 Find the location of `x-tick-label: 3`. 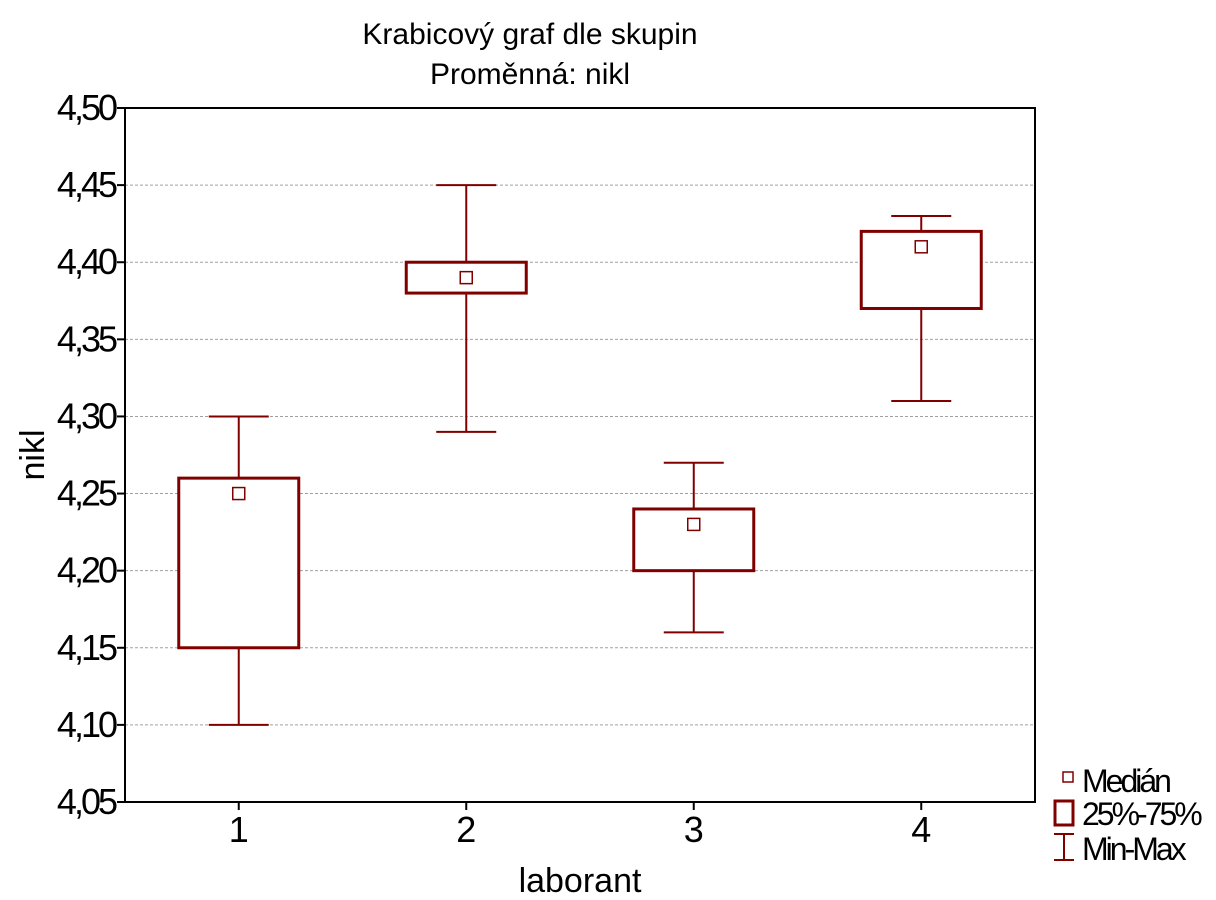

x-tick-label: 3 is located at coordinates (694, 829).